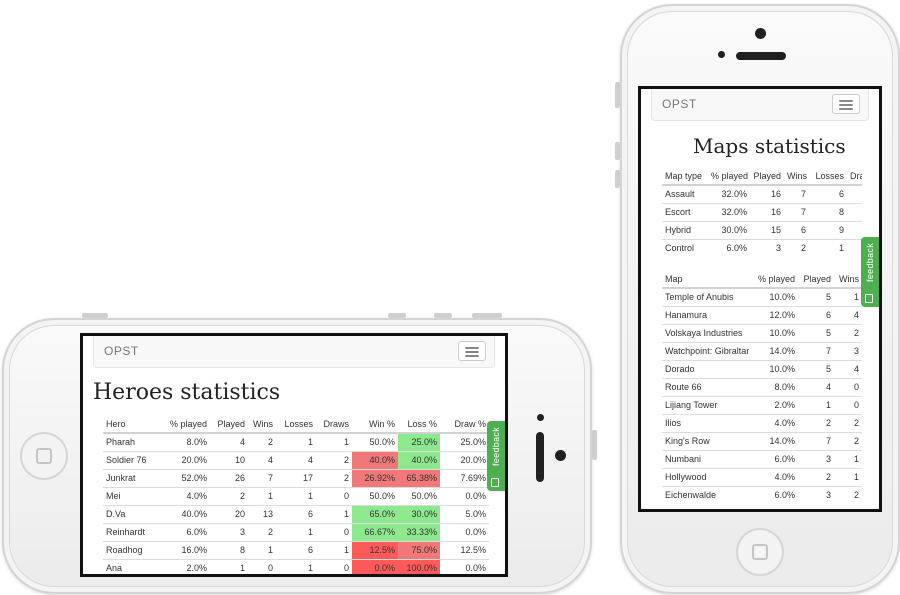  Describe the element at coordinates (134, 531) in the screenshot. I see `table-cell: Reinhardt` at that location.